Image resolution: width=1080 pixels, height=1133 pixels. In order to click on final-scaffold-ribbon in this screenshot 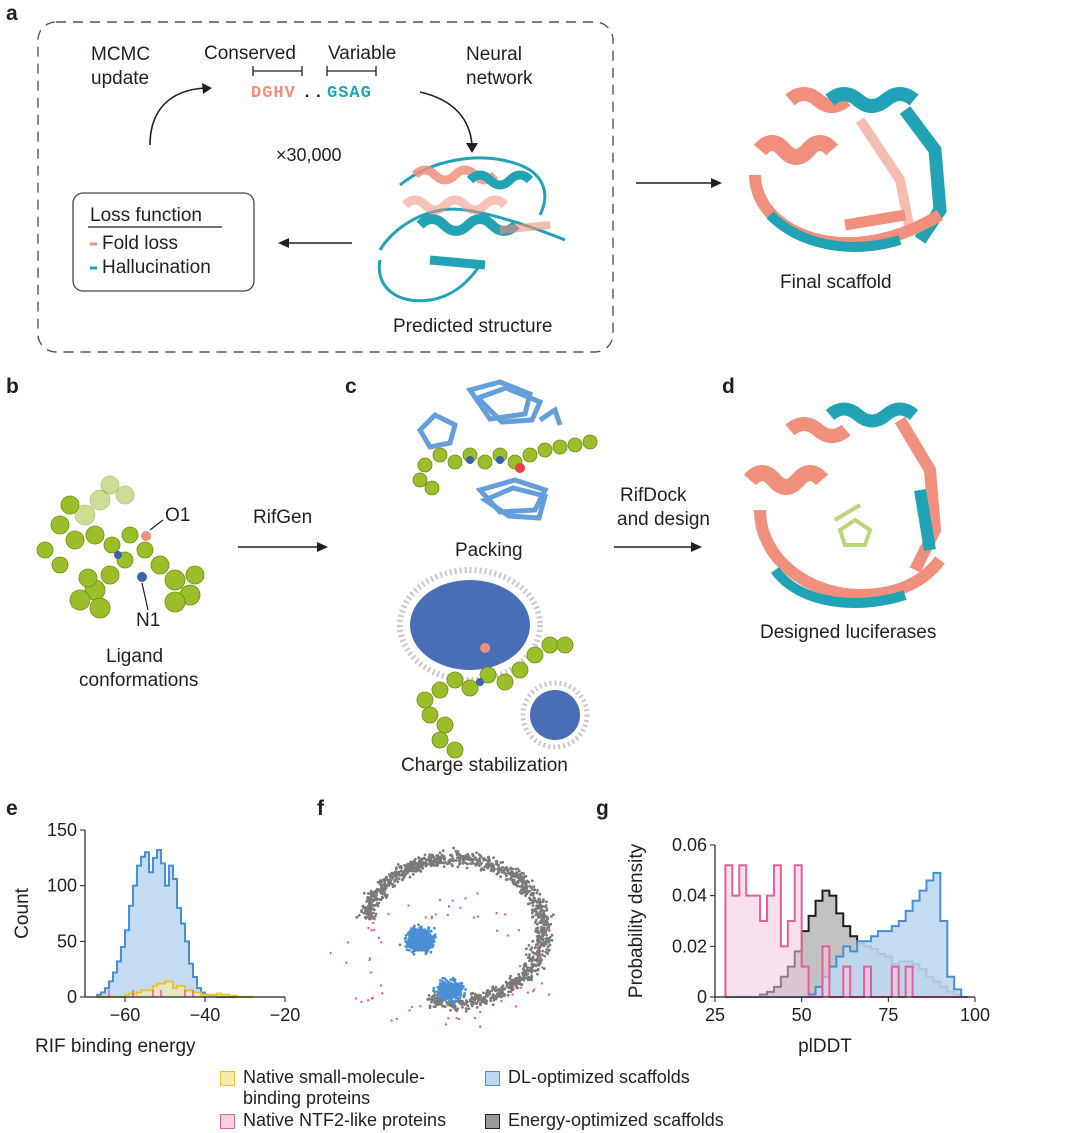, I will do `click(848, 169)`.